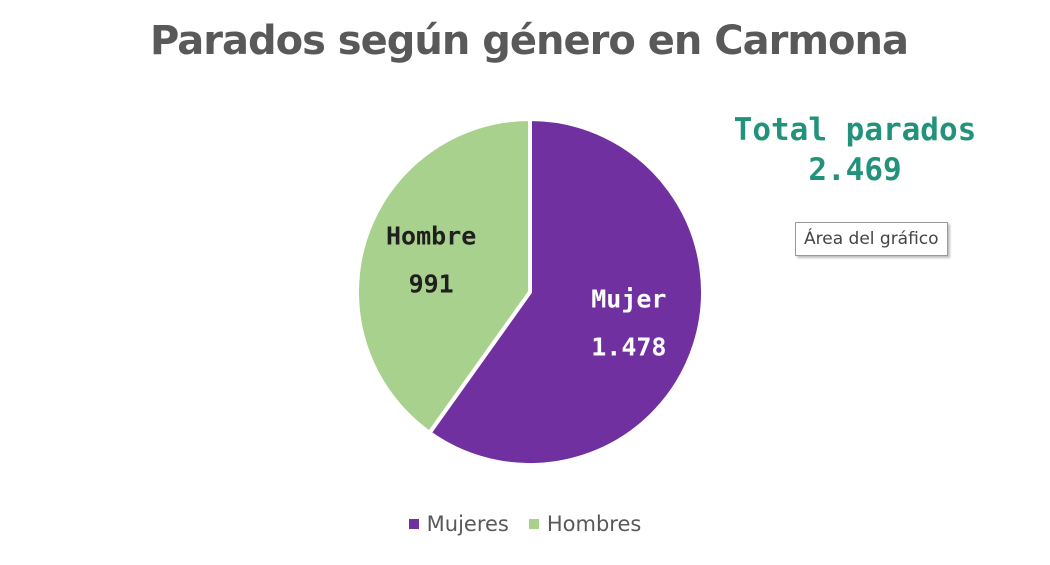 The width and height of the screenshot is (1050, 565). I want to click on legend-item-mujeres: Mujeres, so click(458, 524).